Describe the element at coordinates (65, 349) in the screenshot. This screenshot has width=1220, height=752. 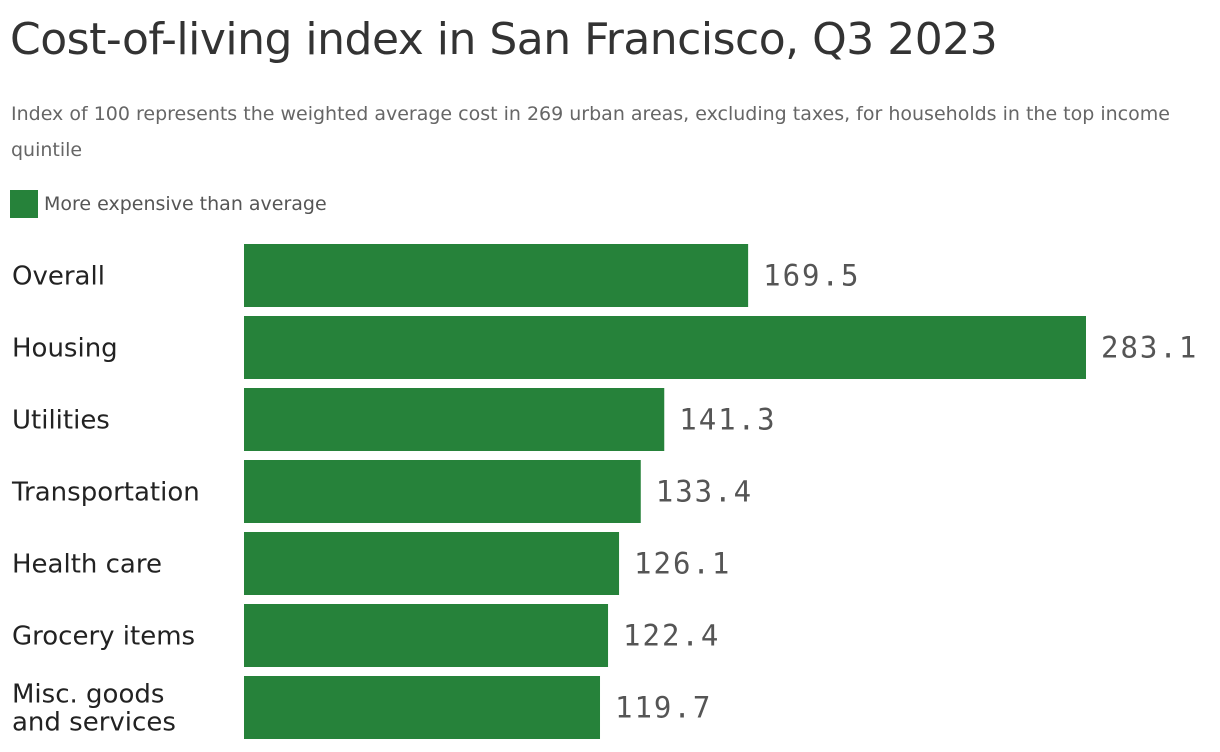
I see `category-label: Housing` at that location.